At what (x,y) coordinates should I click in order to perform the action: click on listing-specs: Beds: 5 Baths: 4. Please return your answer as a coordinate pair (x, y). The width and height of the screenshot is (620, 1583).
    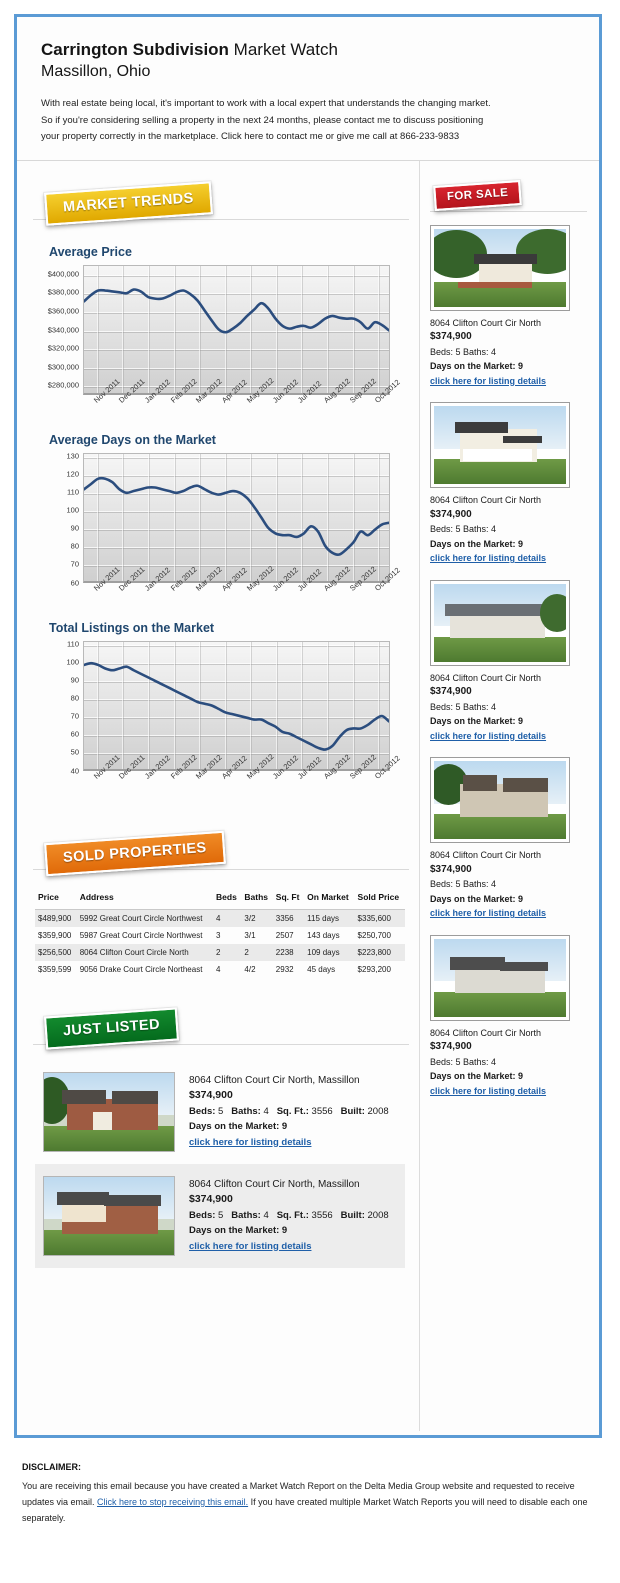
    Looking at the image, I should click on (463, 1061).